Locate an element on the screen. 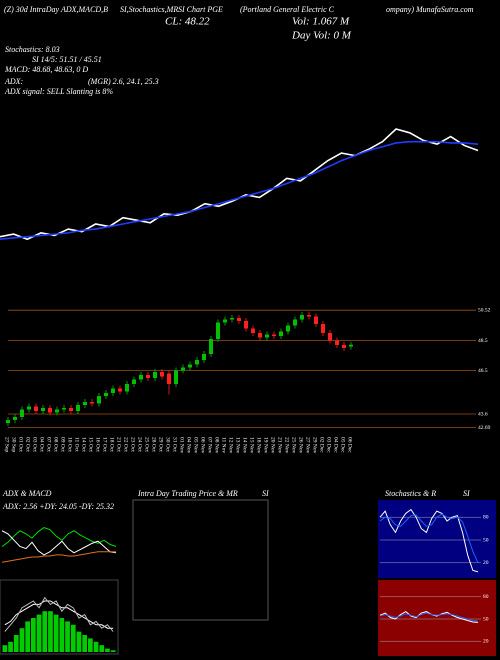  x-tick-label: 13 Nov is located at coordinates (238, 445).